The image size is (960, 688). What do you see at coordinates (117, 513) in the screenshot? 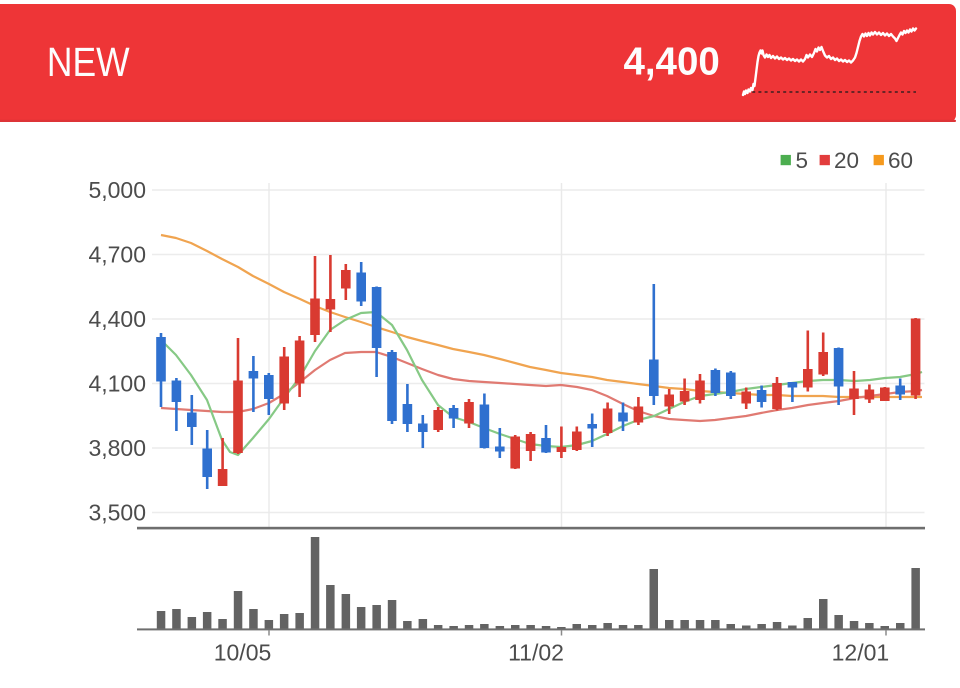
I see `svg-text: 3,500` at bounding box center [117, 513].